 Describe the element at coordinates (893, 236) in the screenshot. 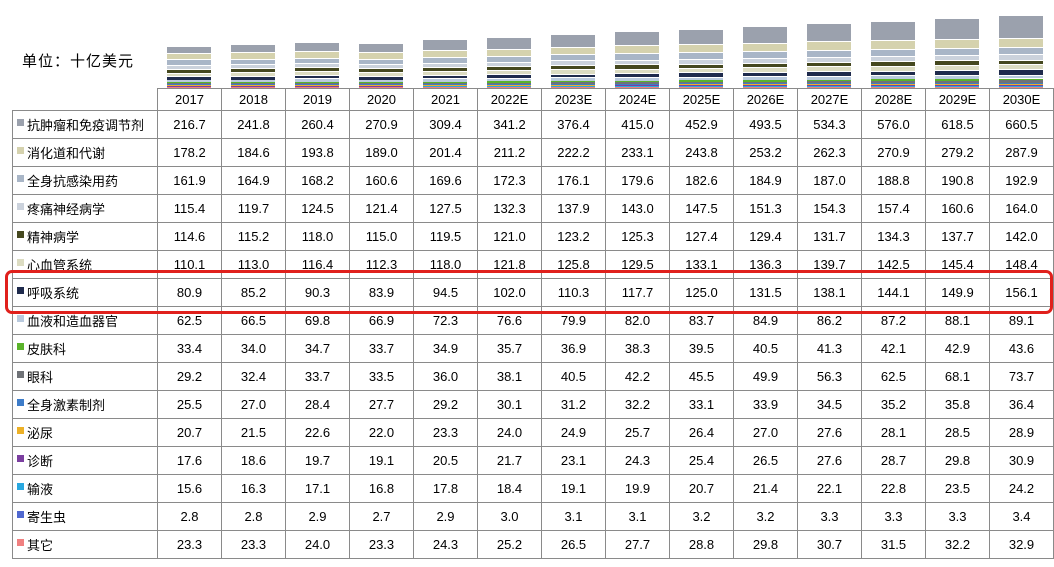

I see `value-cell: 134.3` at that location.